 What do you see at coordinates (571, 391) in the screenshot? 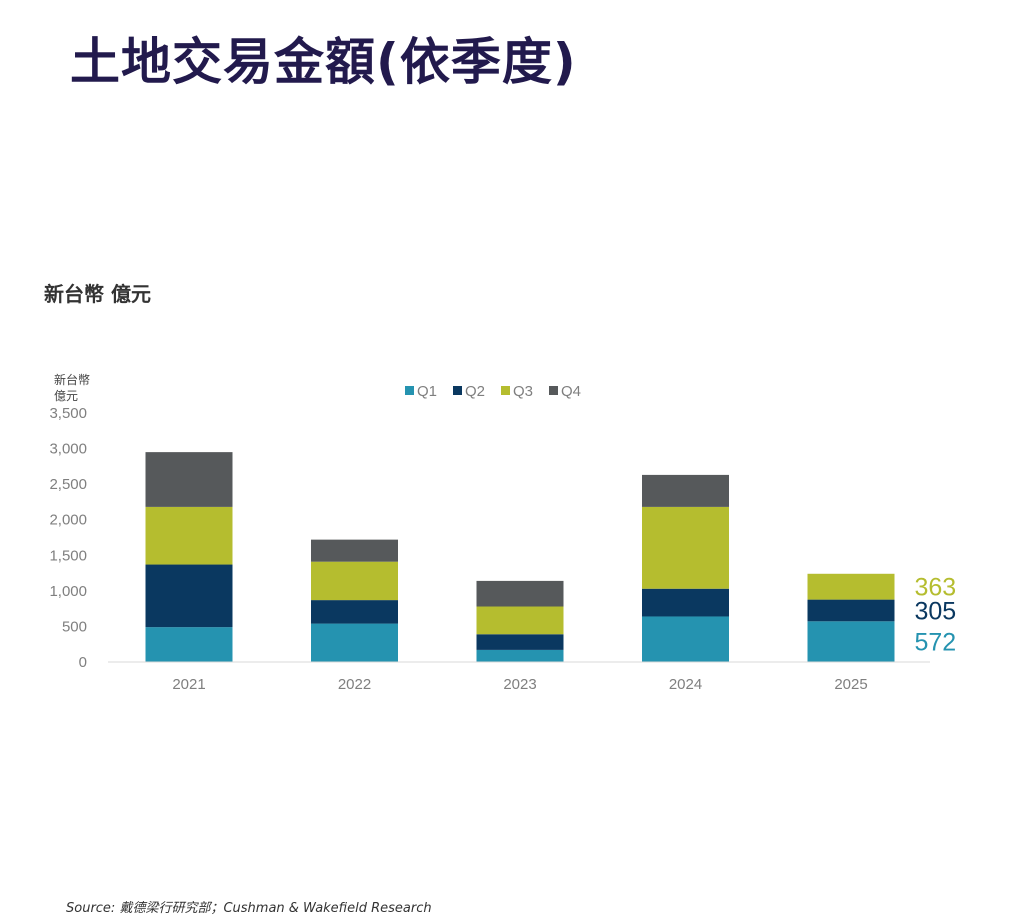
I see `legend-label-q4: Q4` at bounding box center [571, 391].